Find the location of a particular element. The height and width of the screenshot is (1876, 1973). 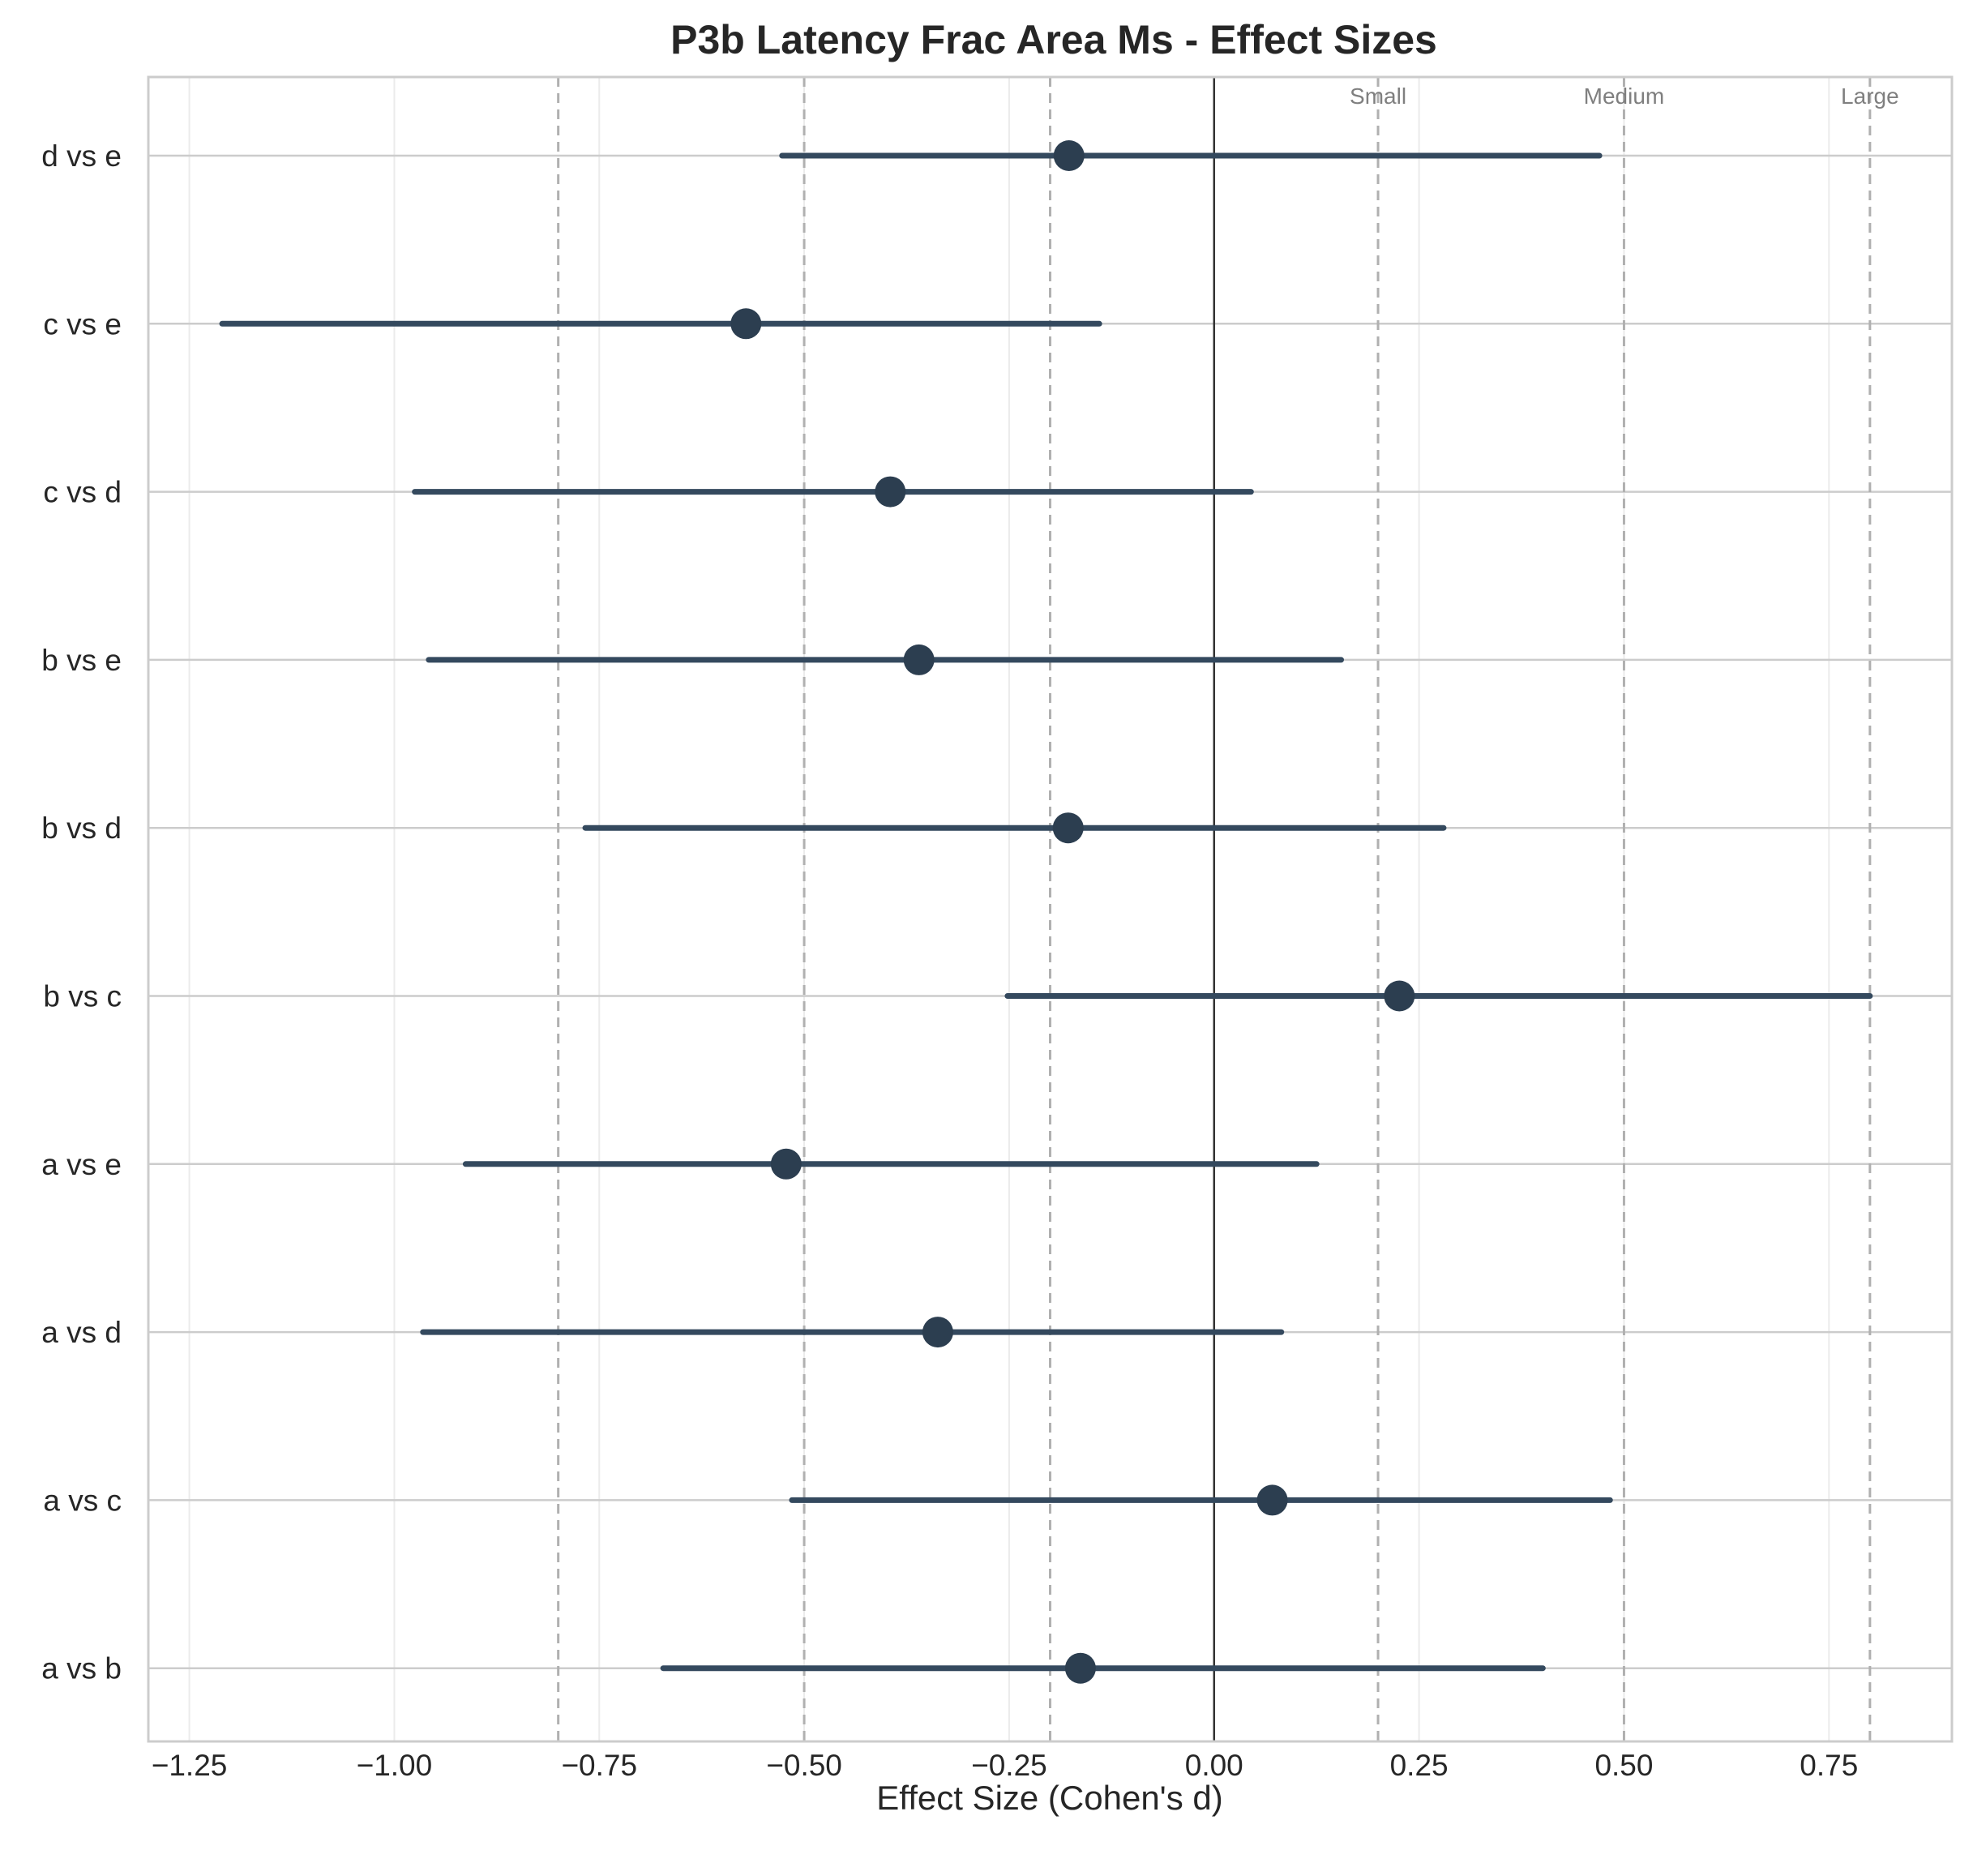

x-tick-label: 0.50 is located at coordinates (1623, 1765).